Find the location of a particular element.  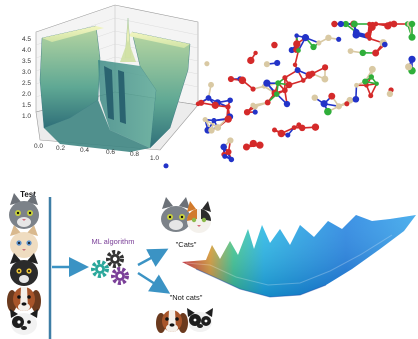

x-tick-label: 1.0 is located at coordinates (154, 158).